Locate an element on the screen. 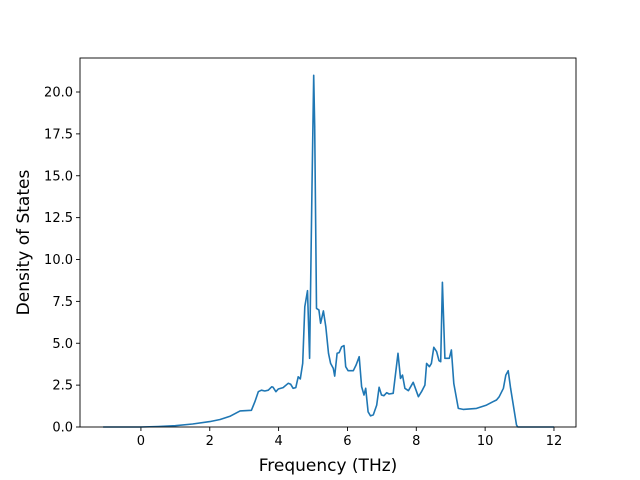  x-tick-label: 6 is located at coordinates (347, 441).